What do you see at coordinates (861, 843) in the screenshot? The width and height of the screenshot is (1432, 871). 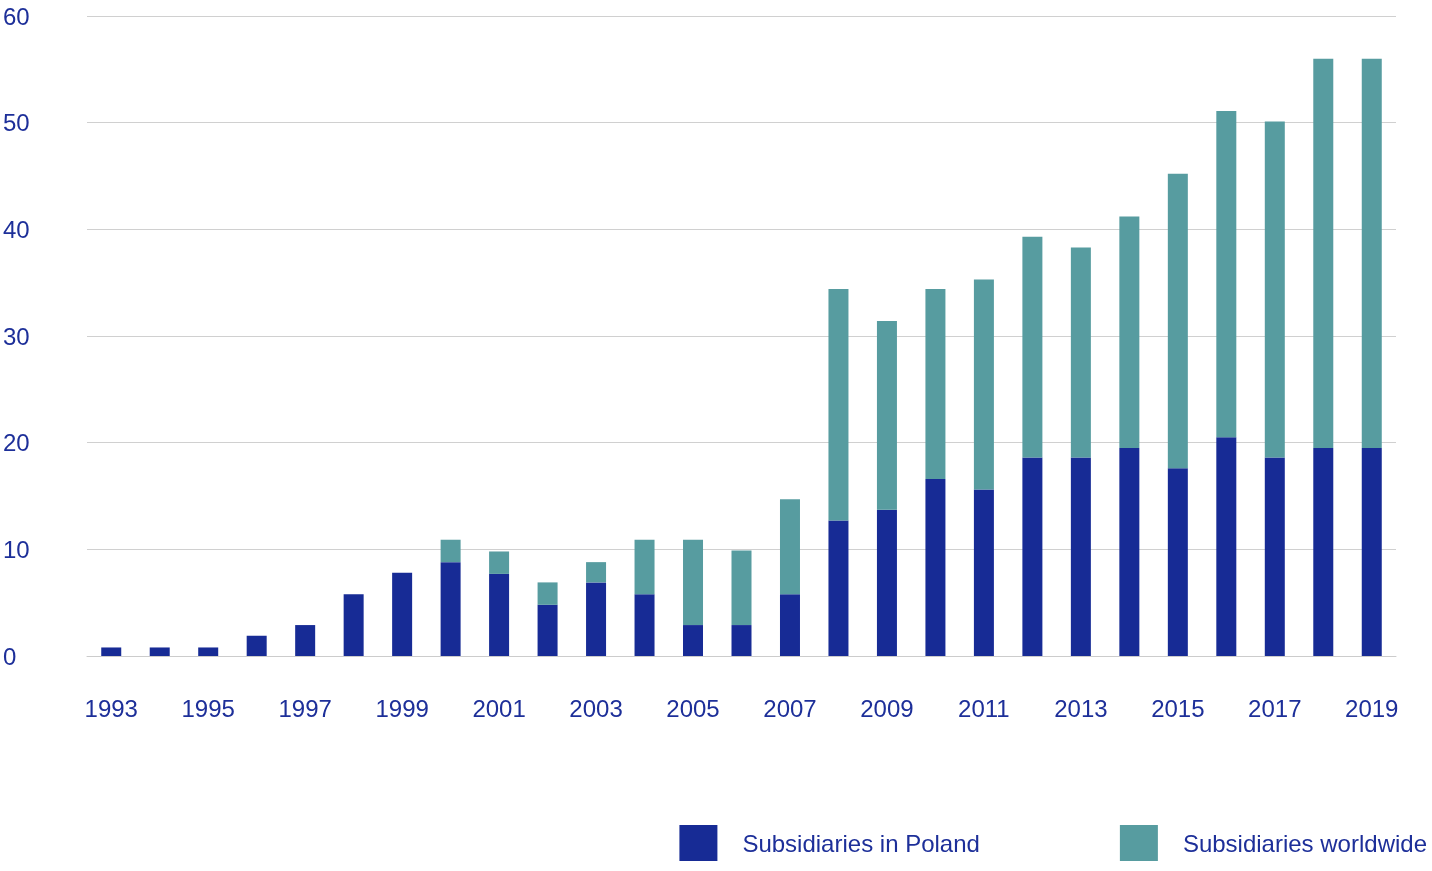 I see `legend-label: Subsidiaries in Poland` at bounding box center [861, 843].